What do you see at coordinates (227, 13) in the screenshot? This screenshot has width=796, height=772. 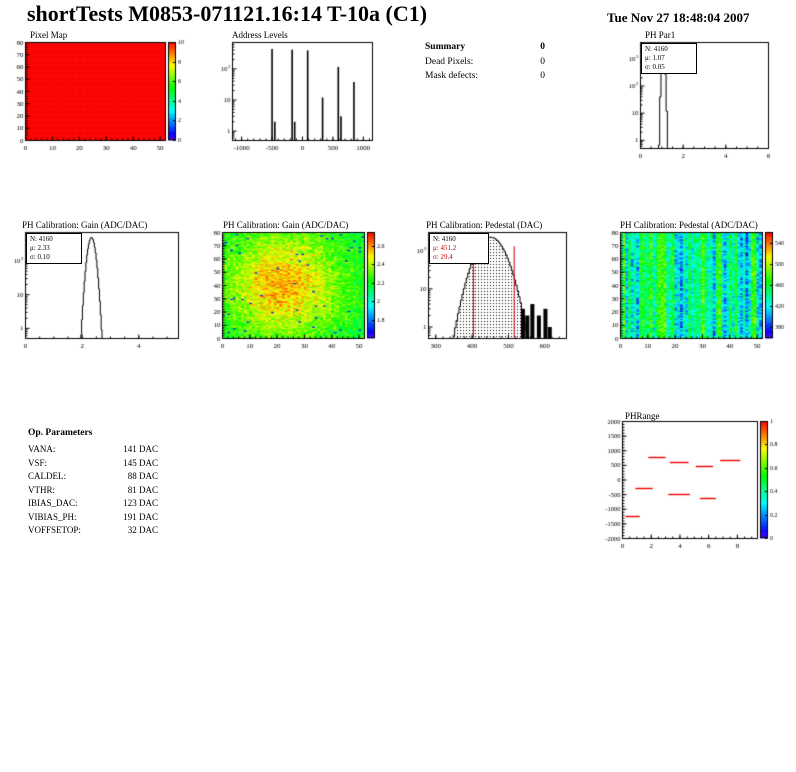 I see `page-title: shortTests M0853-071121.16:14 T-10a (C1)` at bounding box center [227, 13].